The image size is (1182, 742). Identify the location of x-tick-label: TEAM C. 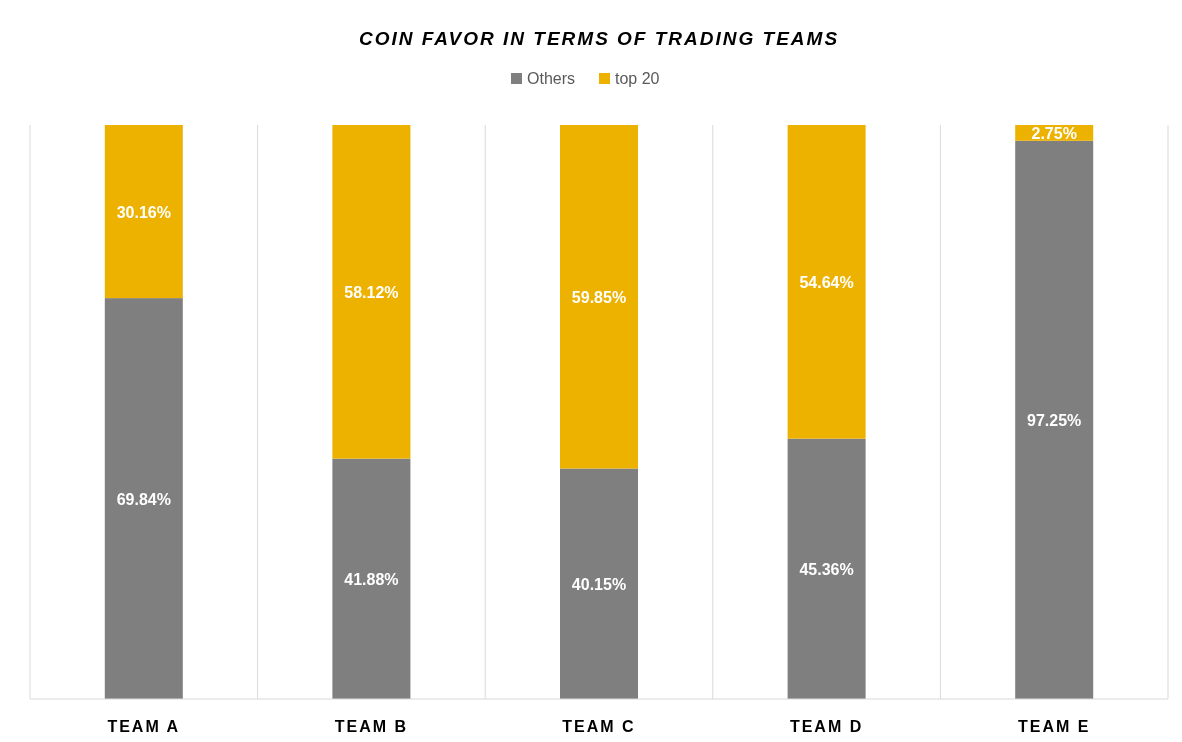
(599, 726).